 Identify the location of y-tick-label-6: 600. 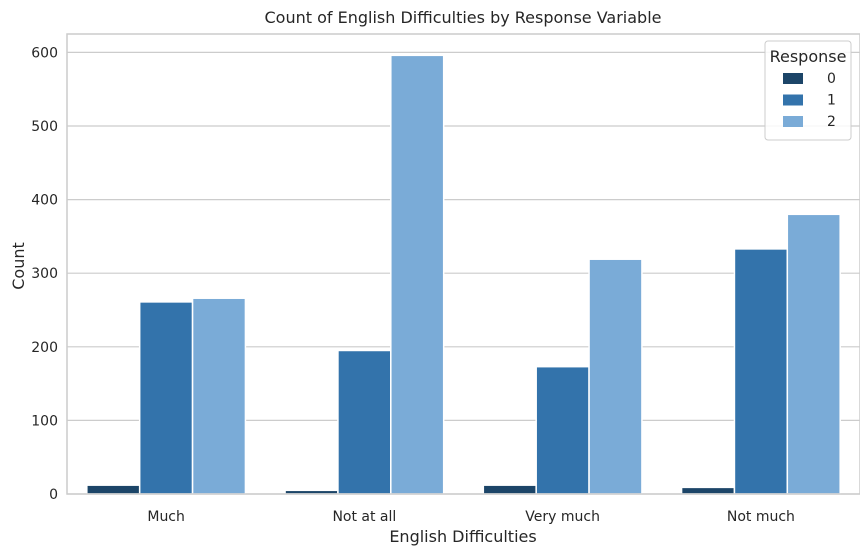
(44, 53).